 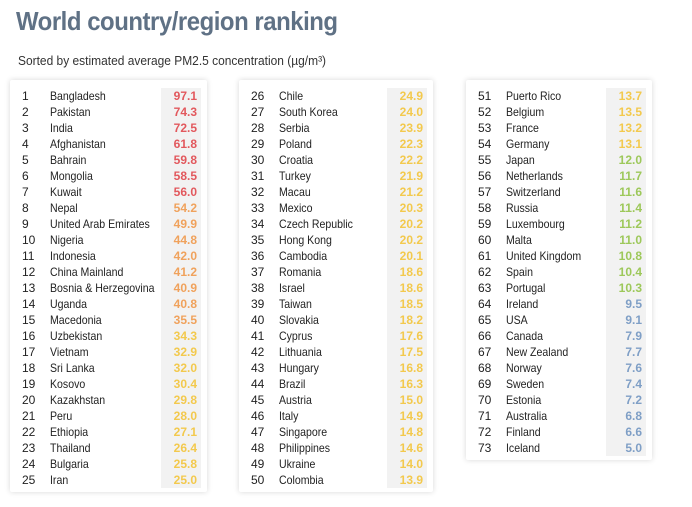 What do you see at coordinates (336, 240) in the screenshot?
I see `ranking-row: 35 Hong Kong 20.2` at bounding box center [336, 240].